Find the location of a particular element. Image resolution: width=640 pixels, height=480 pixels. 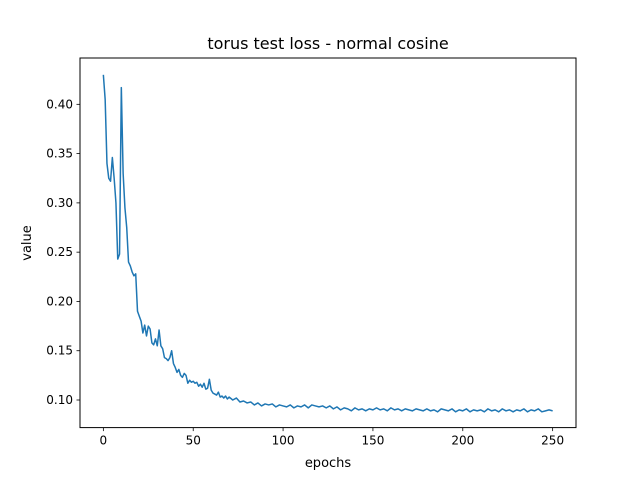

x-tick-label: 200 is located at coordinates (462, 441).